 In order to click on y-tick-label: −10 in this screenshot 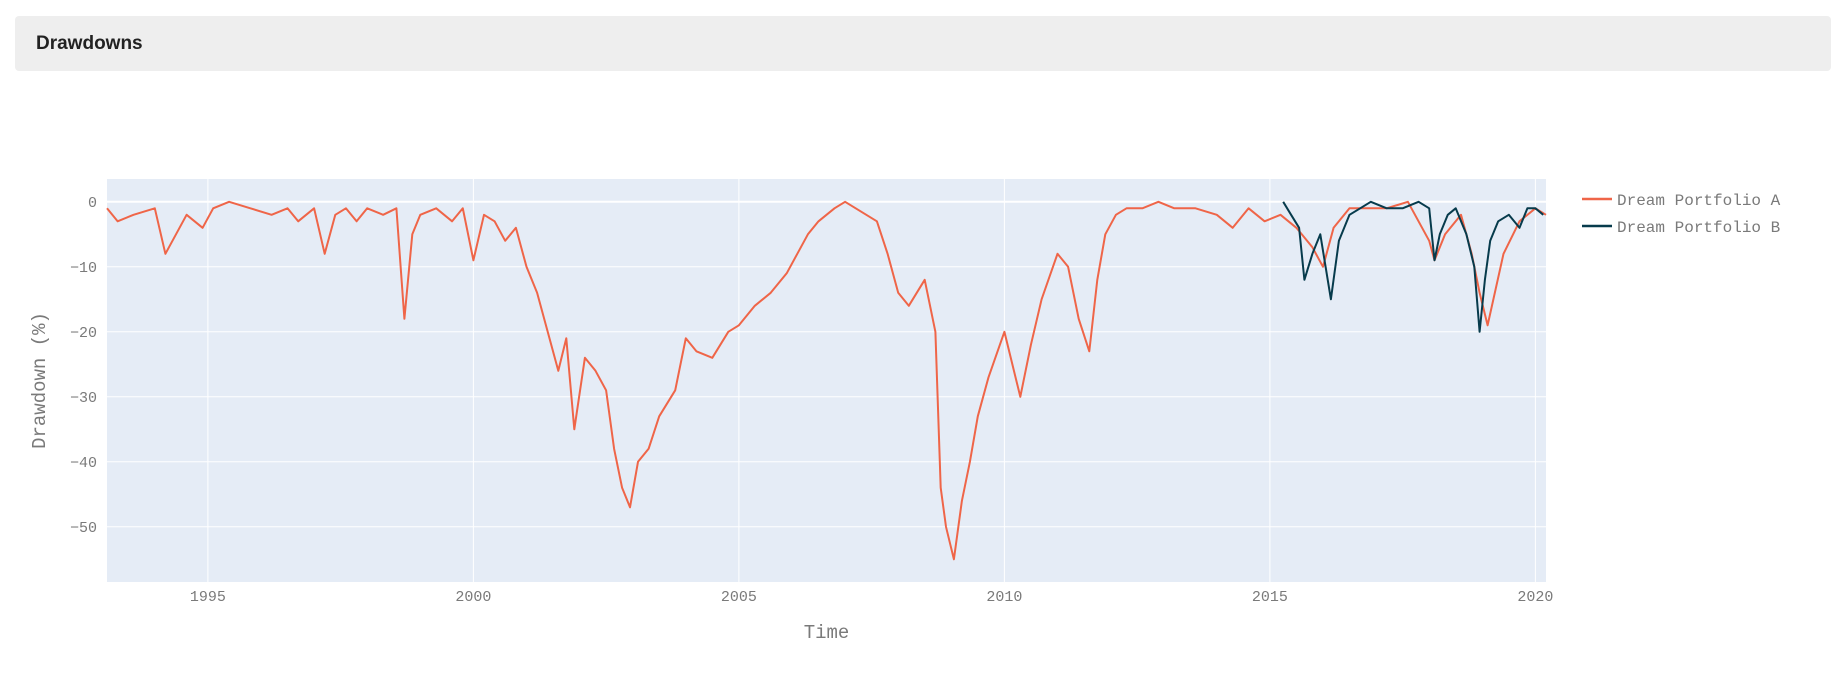, I will do `click(83, 268)`.